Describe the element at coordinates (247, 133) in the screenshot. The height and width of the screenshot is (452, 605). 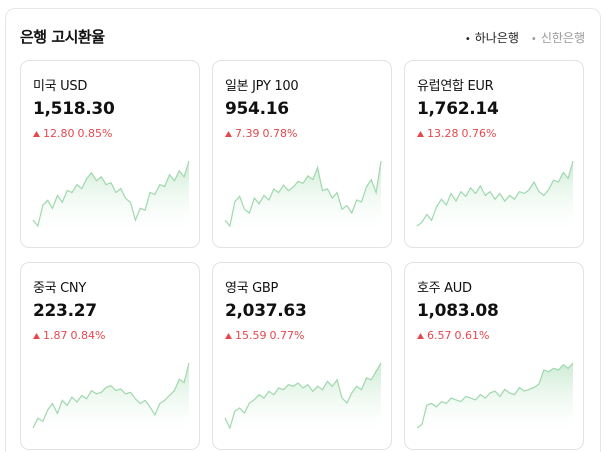
I see `change-amount: 7.39` at that location.